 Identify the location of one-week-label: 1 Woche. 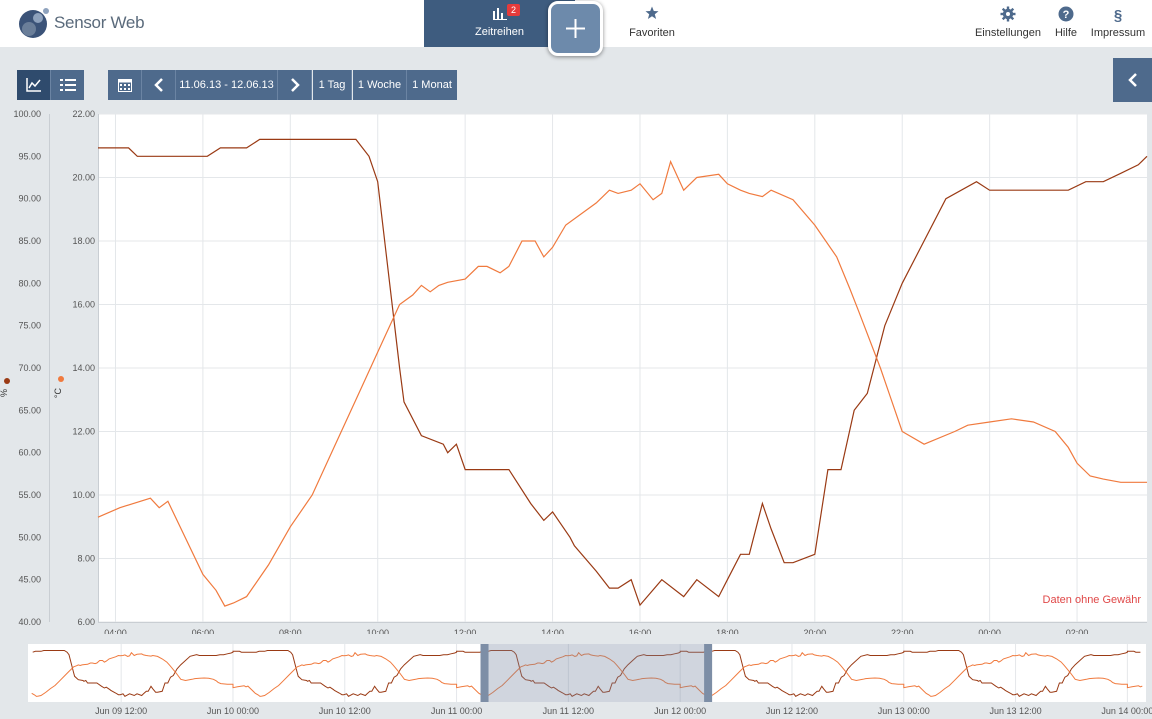
(379, 85).